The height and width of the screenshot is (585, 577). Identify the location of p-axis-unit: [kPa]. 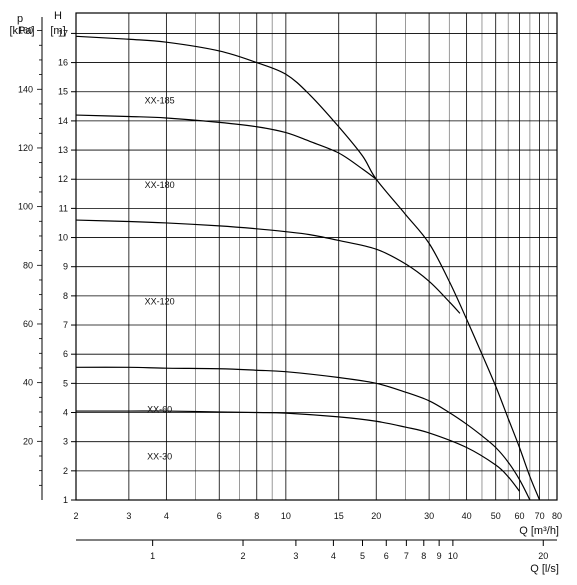
(21, 31).